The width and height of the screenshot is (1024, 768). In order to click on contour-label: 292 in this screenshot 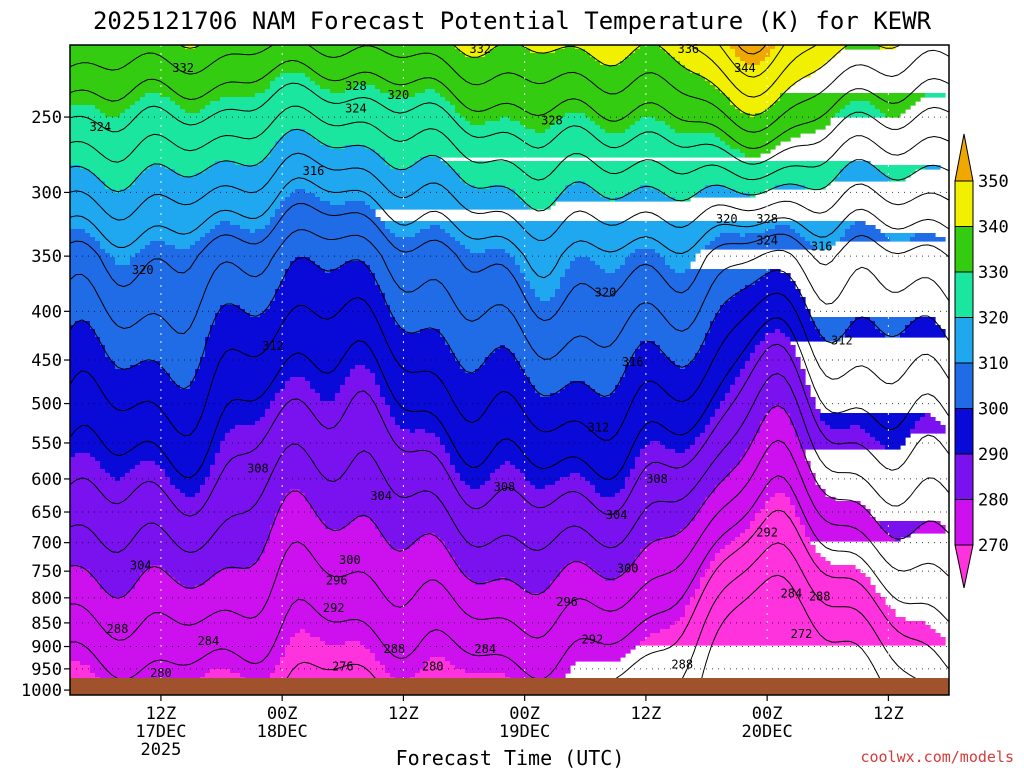, I will do `click(593, 640)`.